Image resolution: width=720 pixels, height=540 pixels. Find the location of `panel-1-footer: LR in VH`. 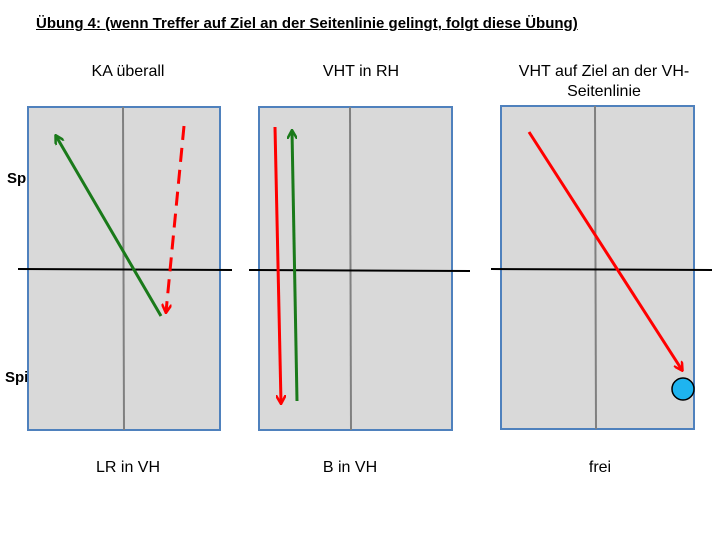

panel-1-footer: LR in VH is located at coordinates (128, 467).